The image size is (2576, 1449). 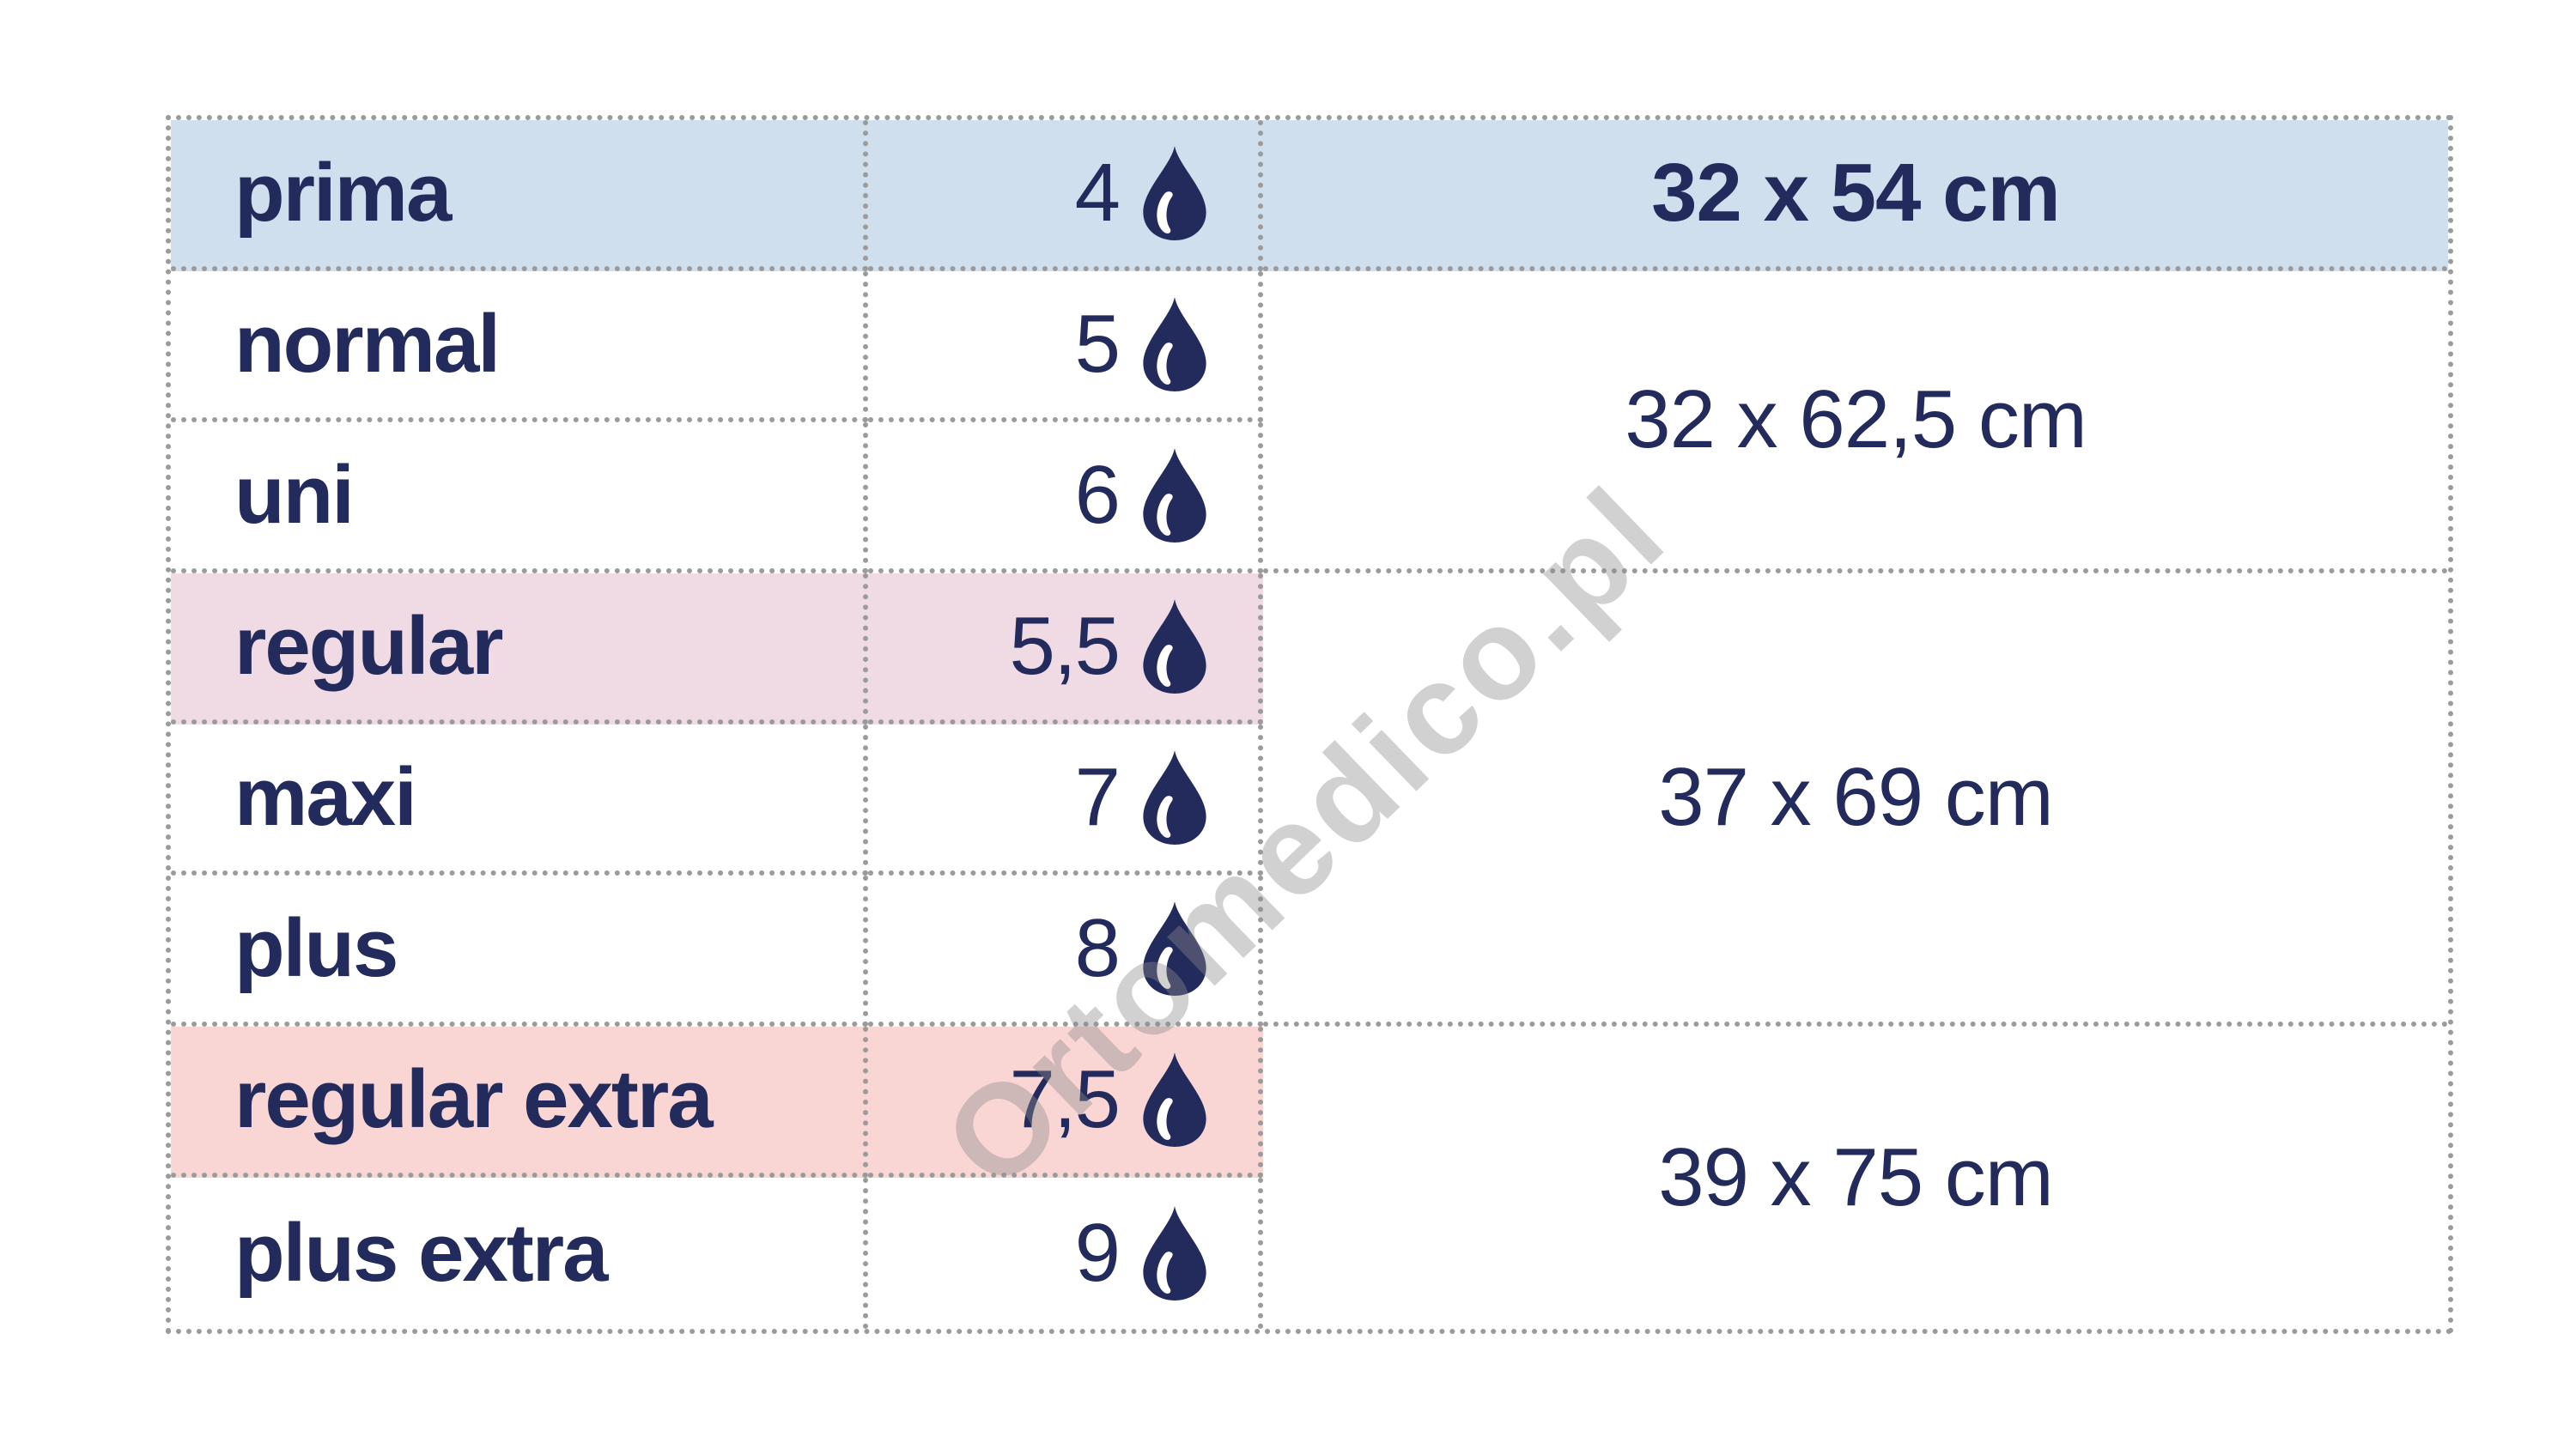 What do you see at coordinates (519, 951) in the screenshot?
I see `table-row-name-plus: plus` at bounding box center [519, 951].